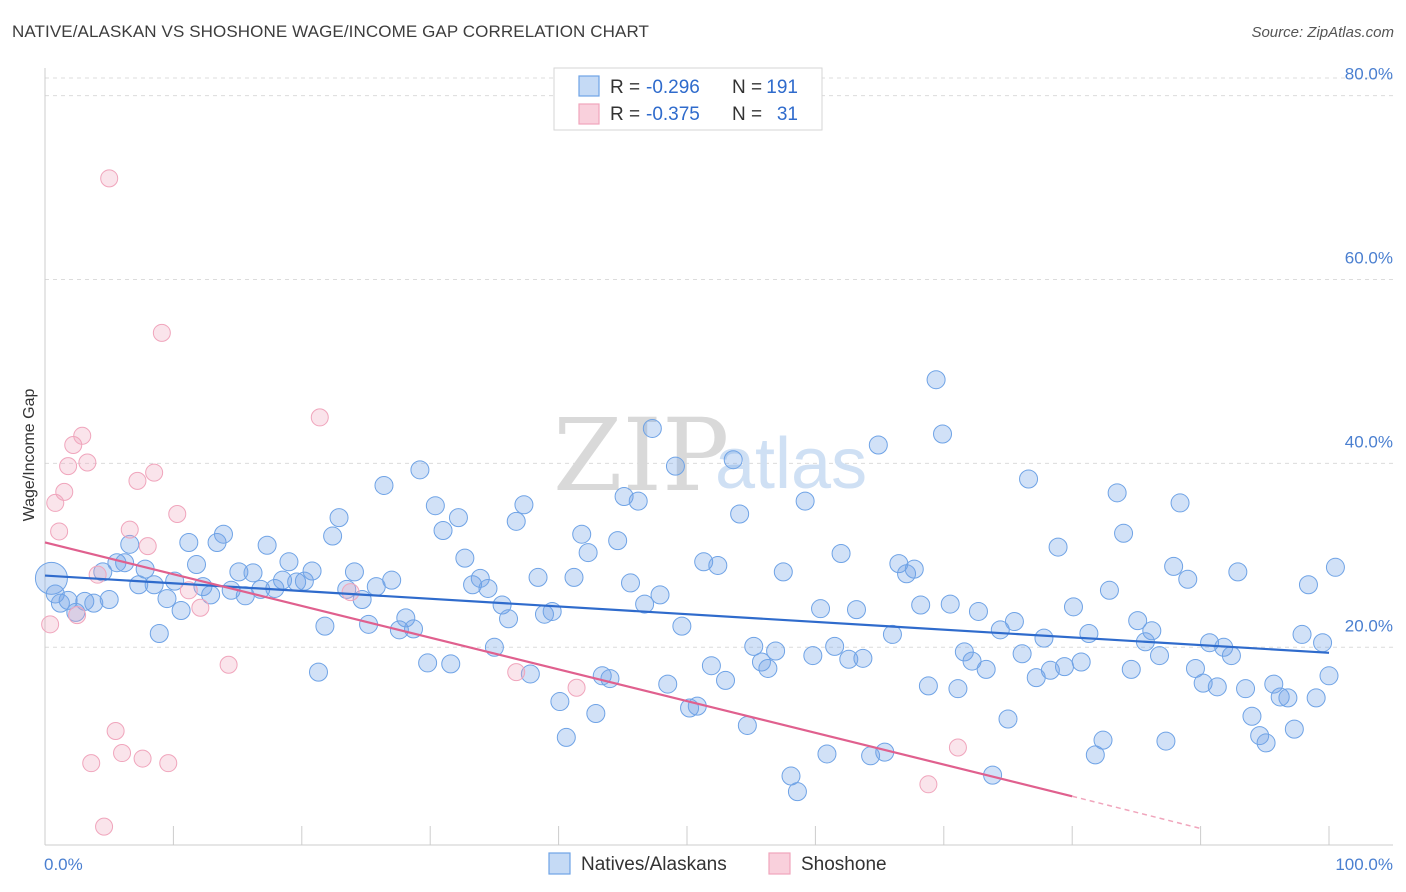  What do you see at coordinates (1369, 350) in the screenshot?
I see `y-tick-labels: 20.0% 40.0% 60.0% 80.0%` at bounding box center [1369, 350].